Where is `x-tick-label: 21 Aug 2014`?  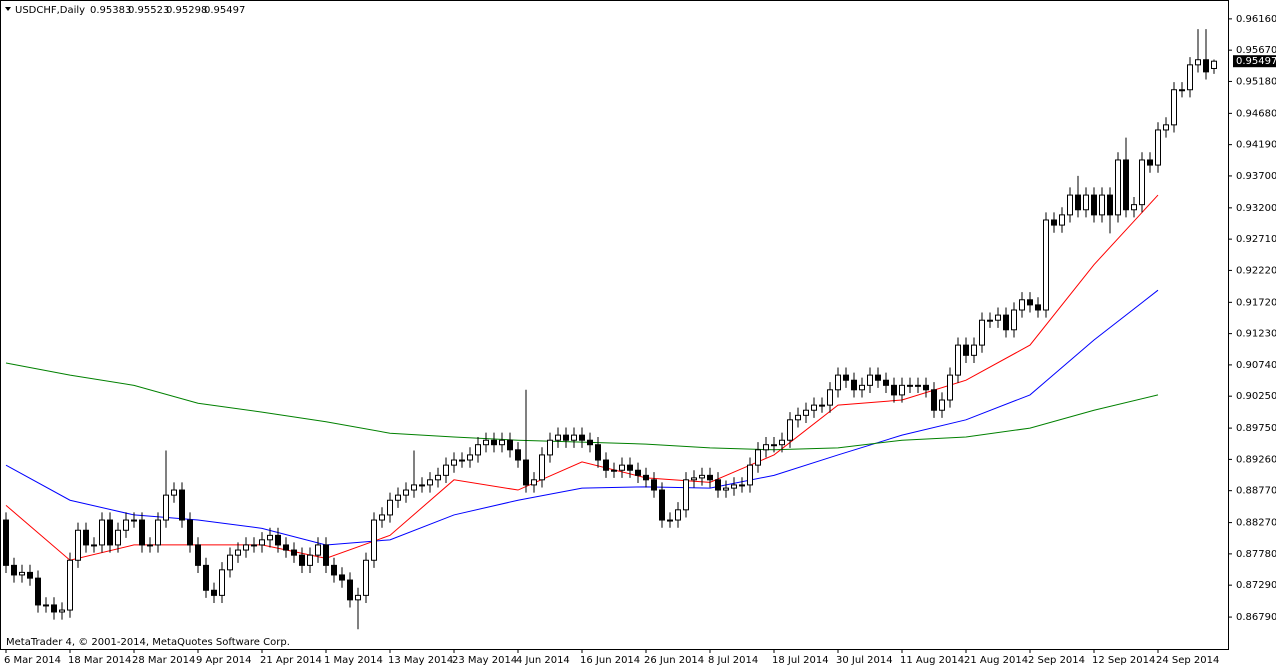 x-tick-label: 21 Aug 2014 is located at coordinates (996, 660).